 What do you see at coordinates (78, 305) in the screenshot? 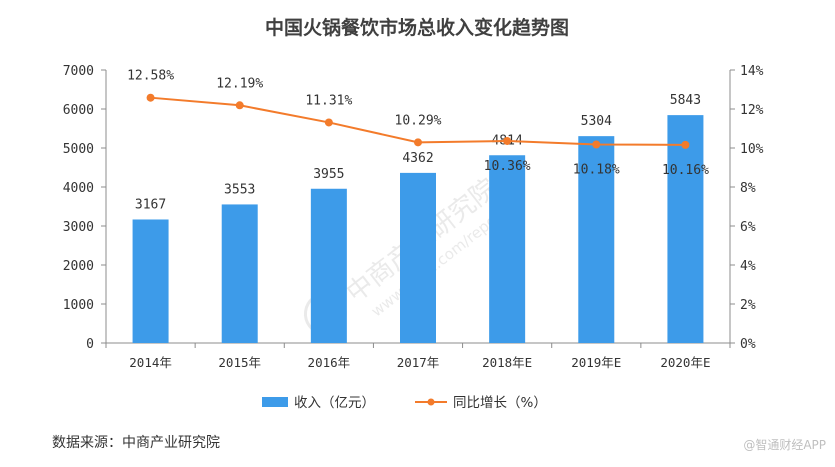
I see `y-left-tick-label: 1000` at bounding box center [78, 305].